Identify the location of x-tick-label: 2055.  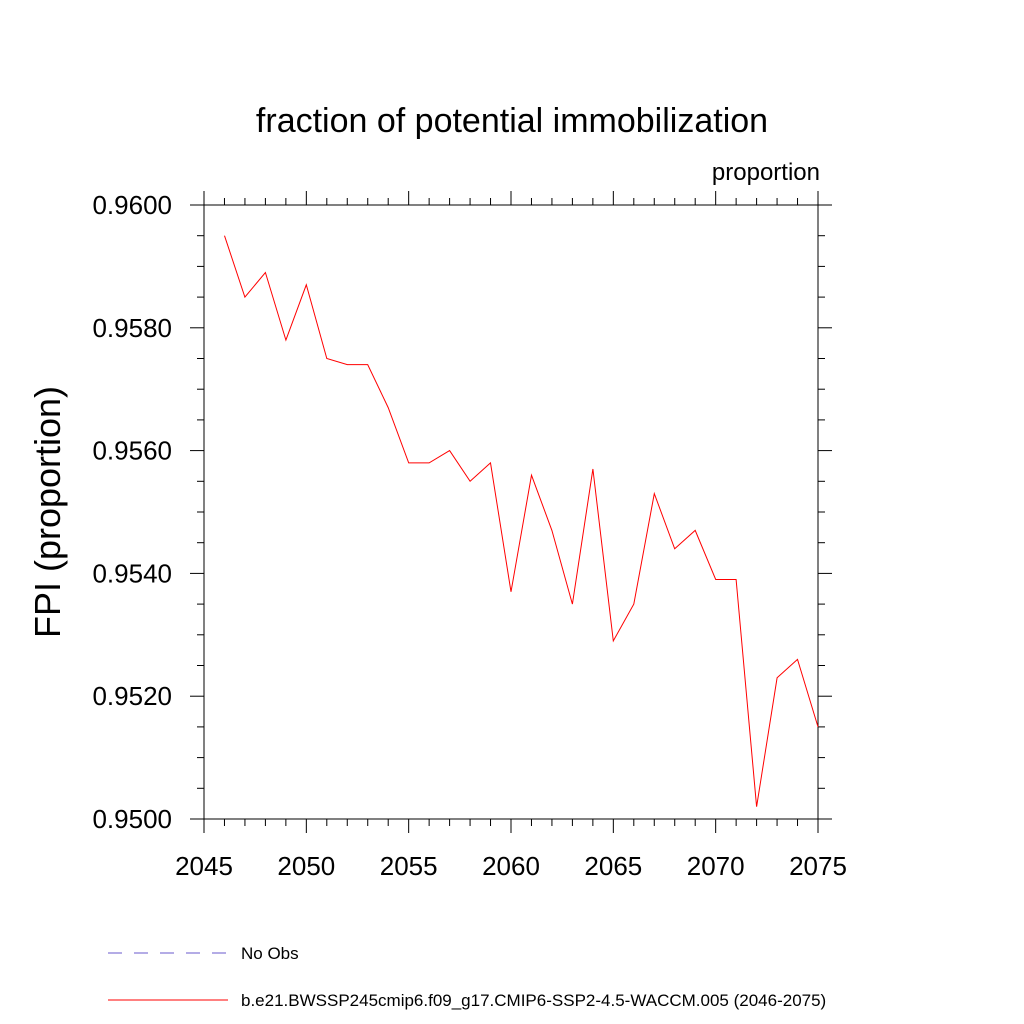
(409, 866).